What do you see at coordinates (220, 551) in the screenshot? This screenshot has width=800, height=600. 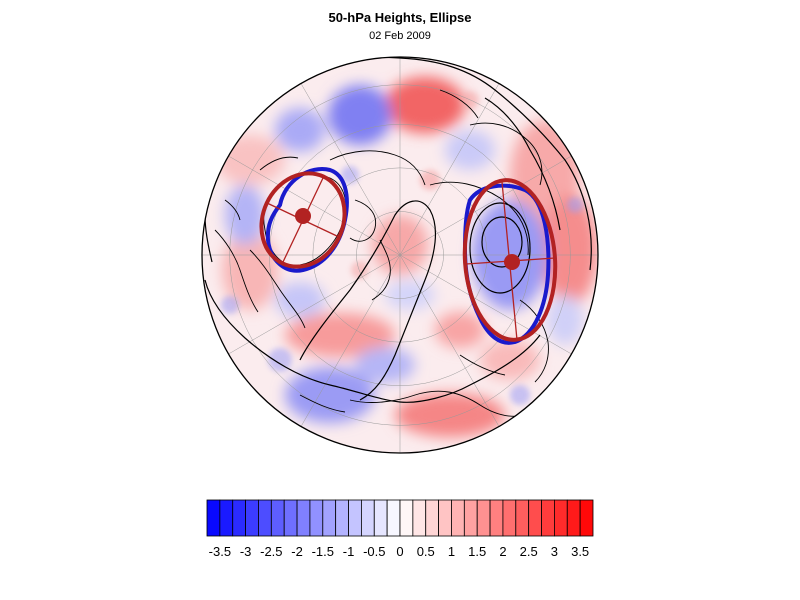 I see `colorbar-tick-label: -3.5` at bounding box center [220, 551].